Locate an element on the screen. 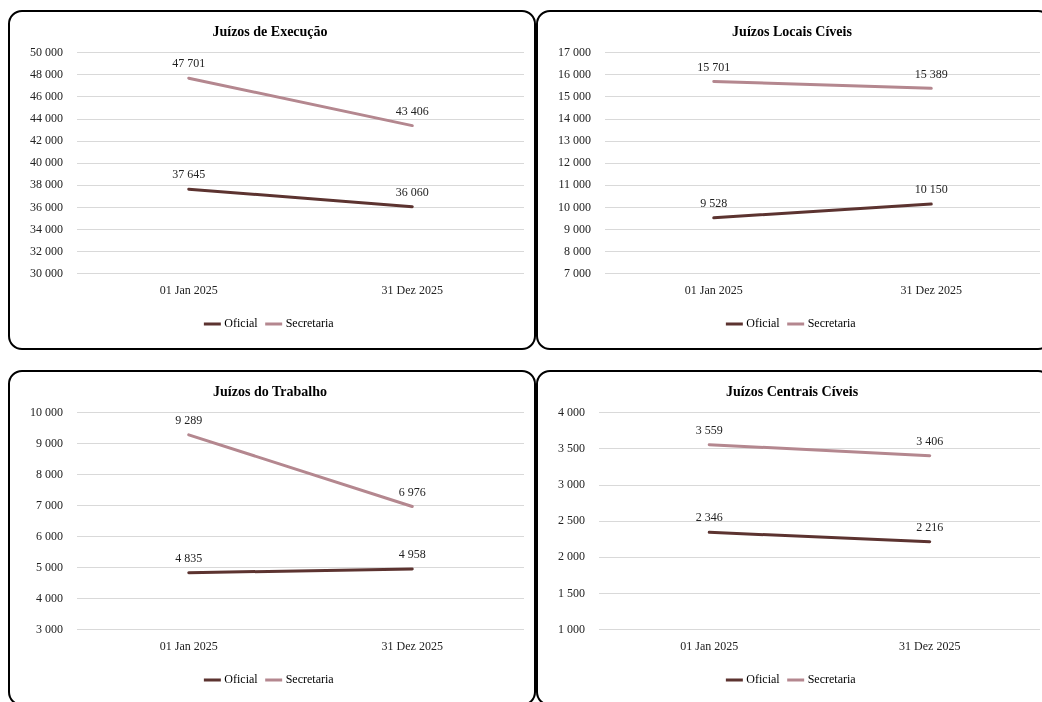  y-tick-label: 5 000 is located at coordinates (49, 566).